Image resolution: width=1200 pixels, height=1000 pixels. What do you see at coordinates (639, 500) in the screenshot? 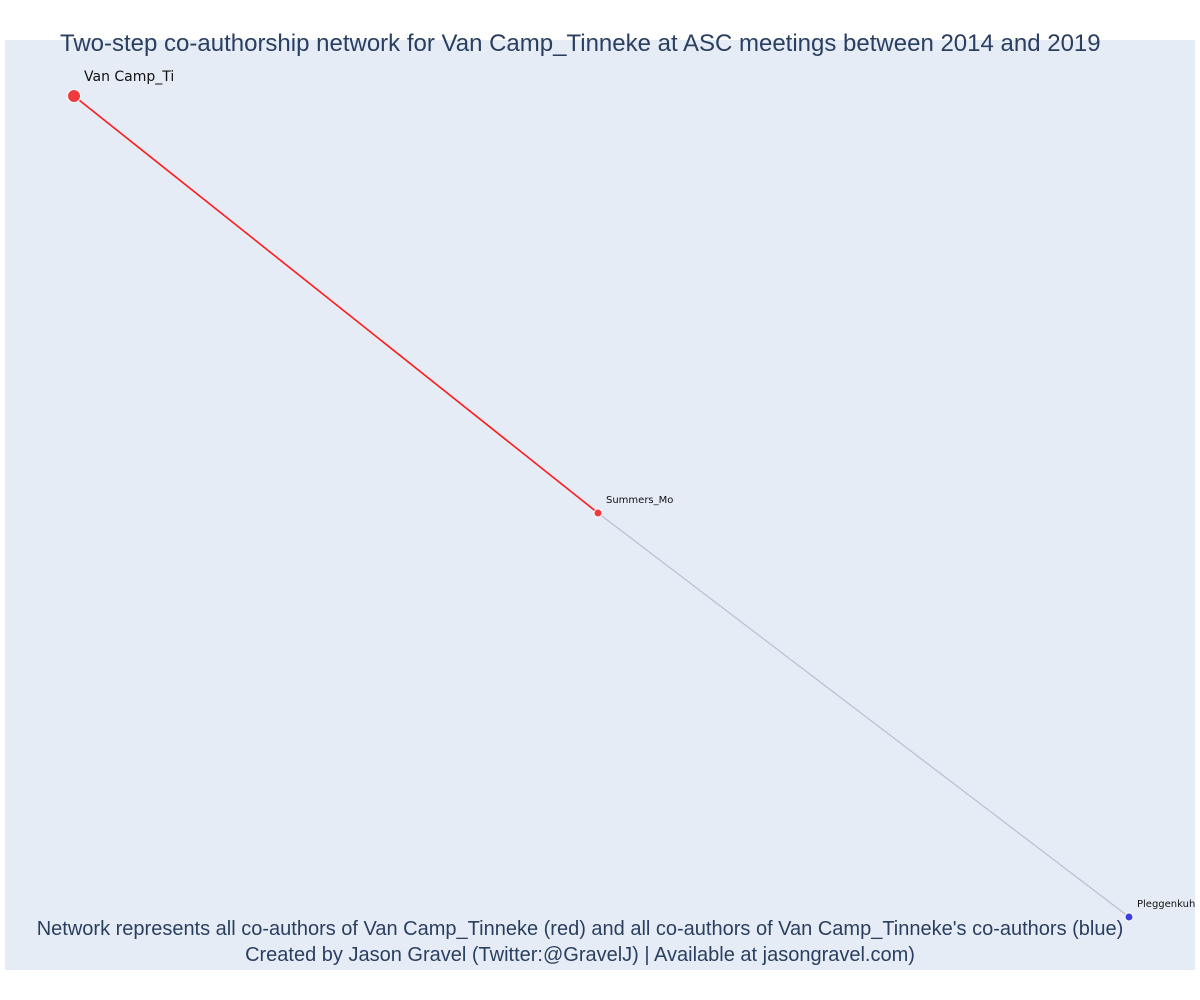
I see `node-label-summers: Summers_Mo` at bounding box center [639, 500].